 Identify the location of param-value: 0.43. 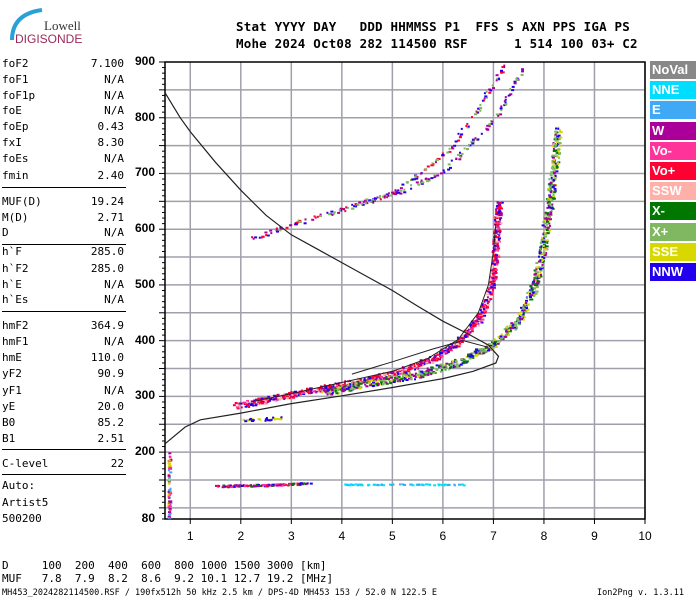
(111, 126).